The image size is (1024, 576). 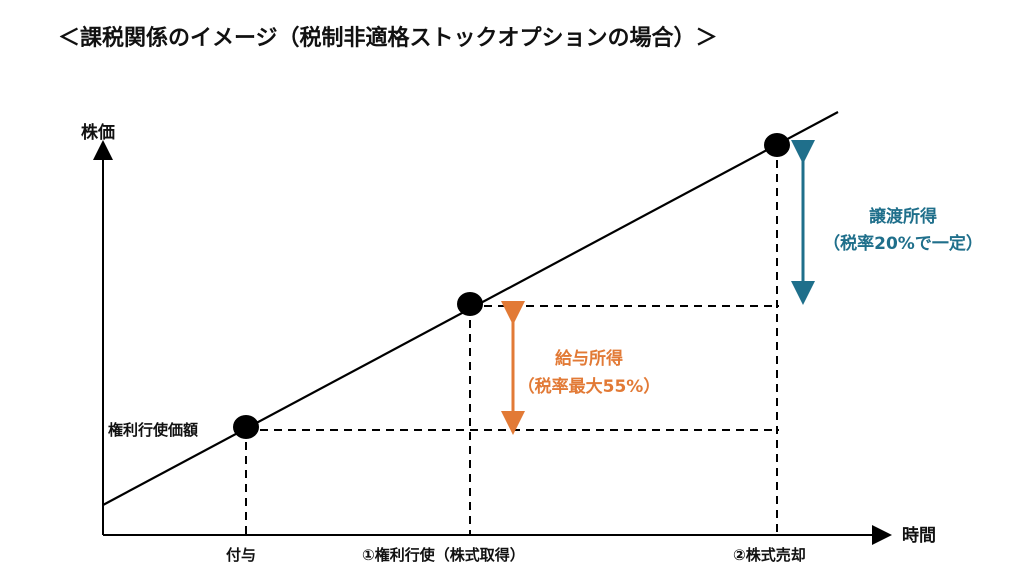 What do you see at coordinates (903, 217) in the screenshot?
I see `transfer-income-label: 譲渡所得` at bounding box center [903, 217].